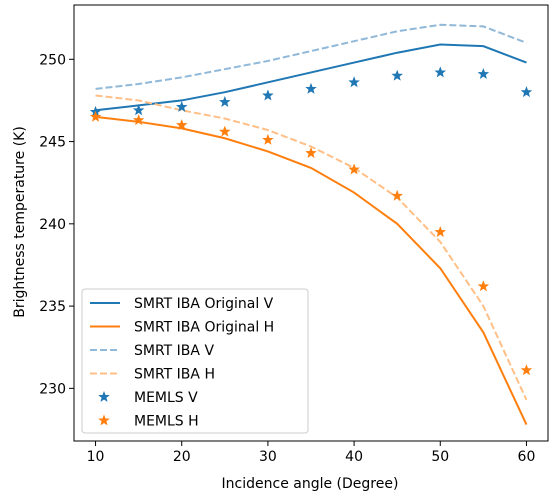 This screenshot has height=499, width=552. I want to click on x-tick-label: 60, so click(527, 457).